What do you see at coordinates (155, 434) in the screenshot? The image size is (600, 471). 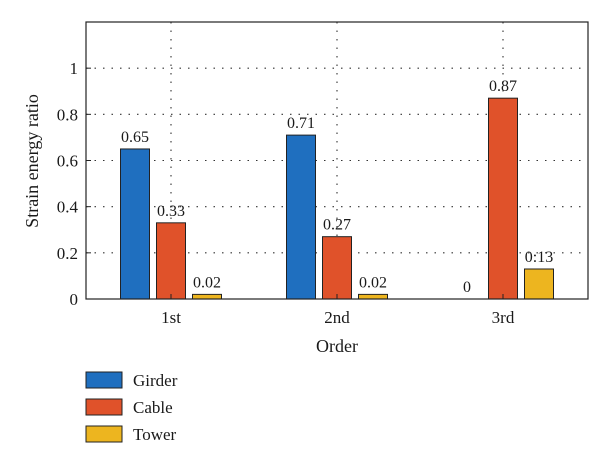 I see `legend-label-tower: Tower` at bounding box center [155, 434].